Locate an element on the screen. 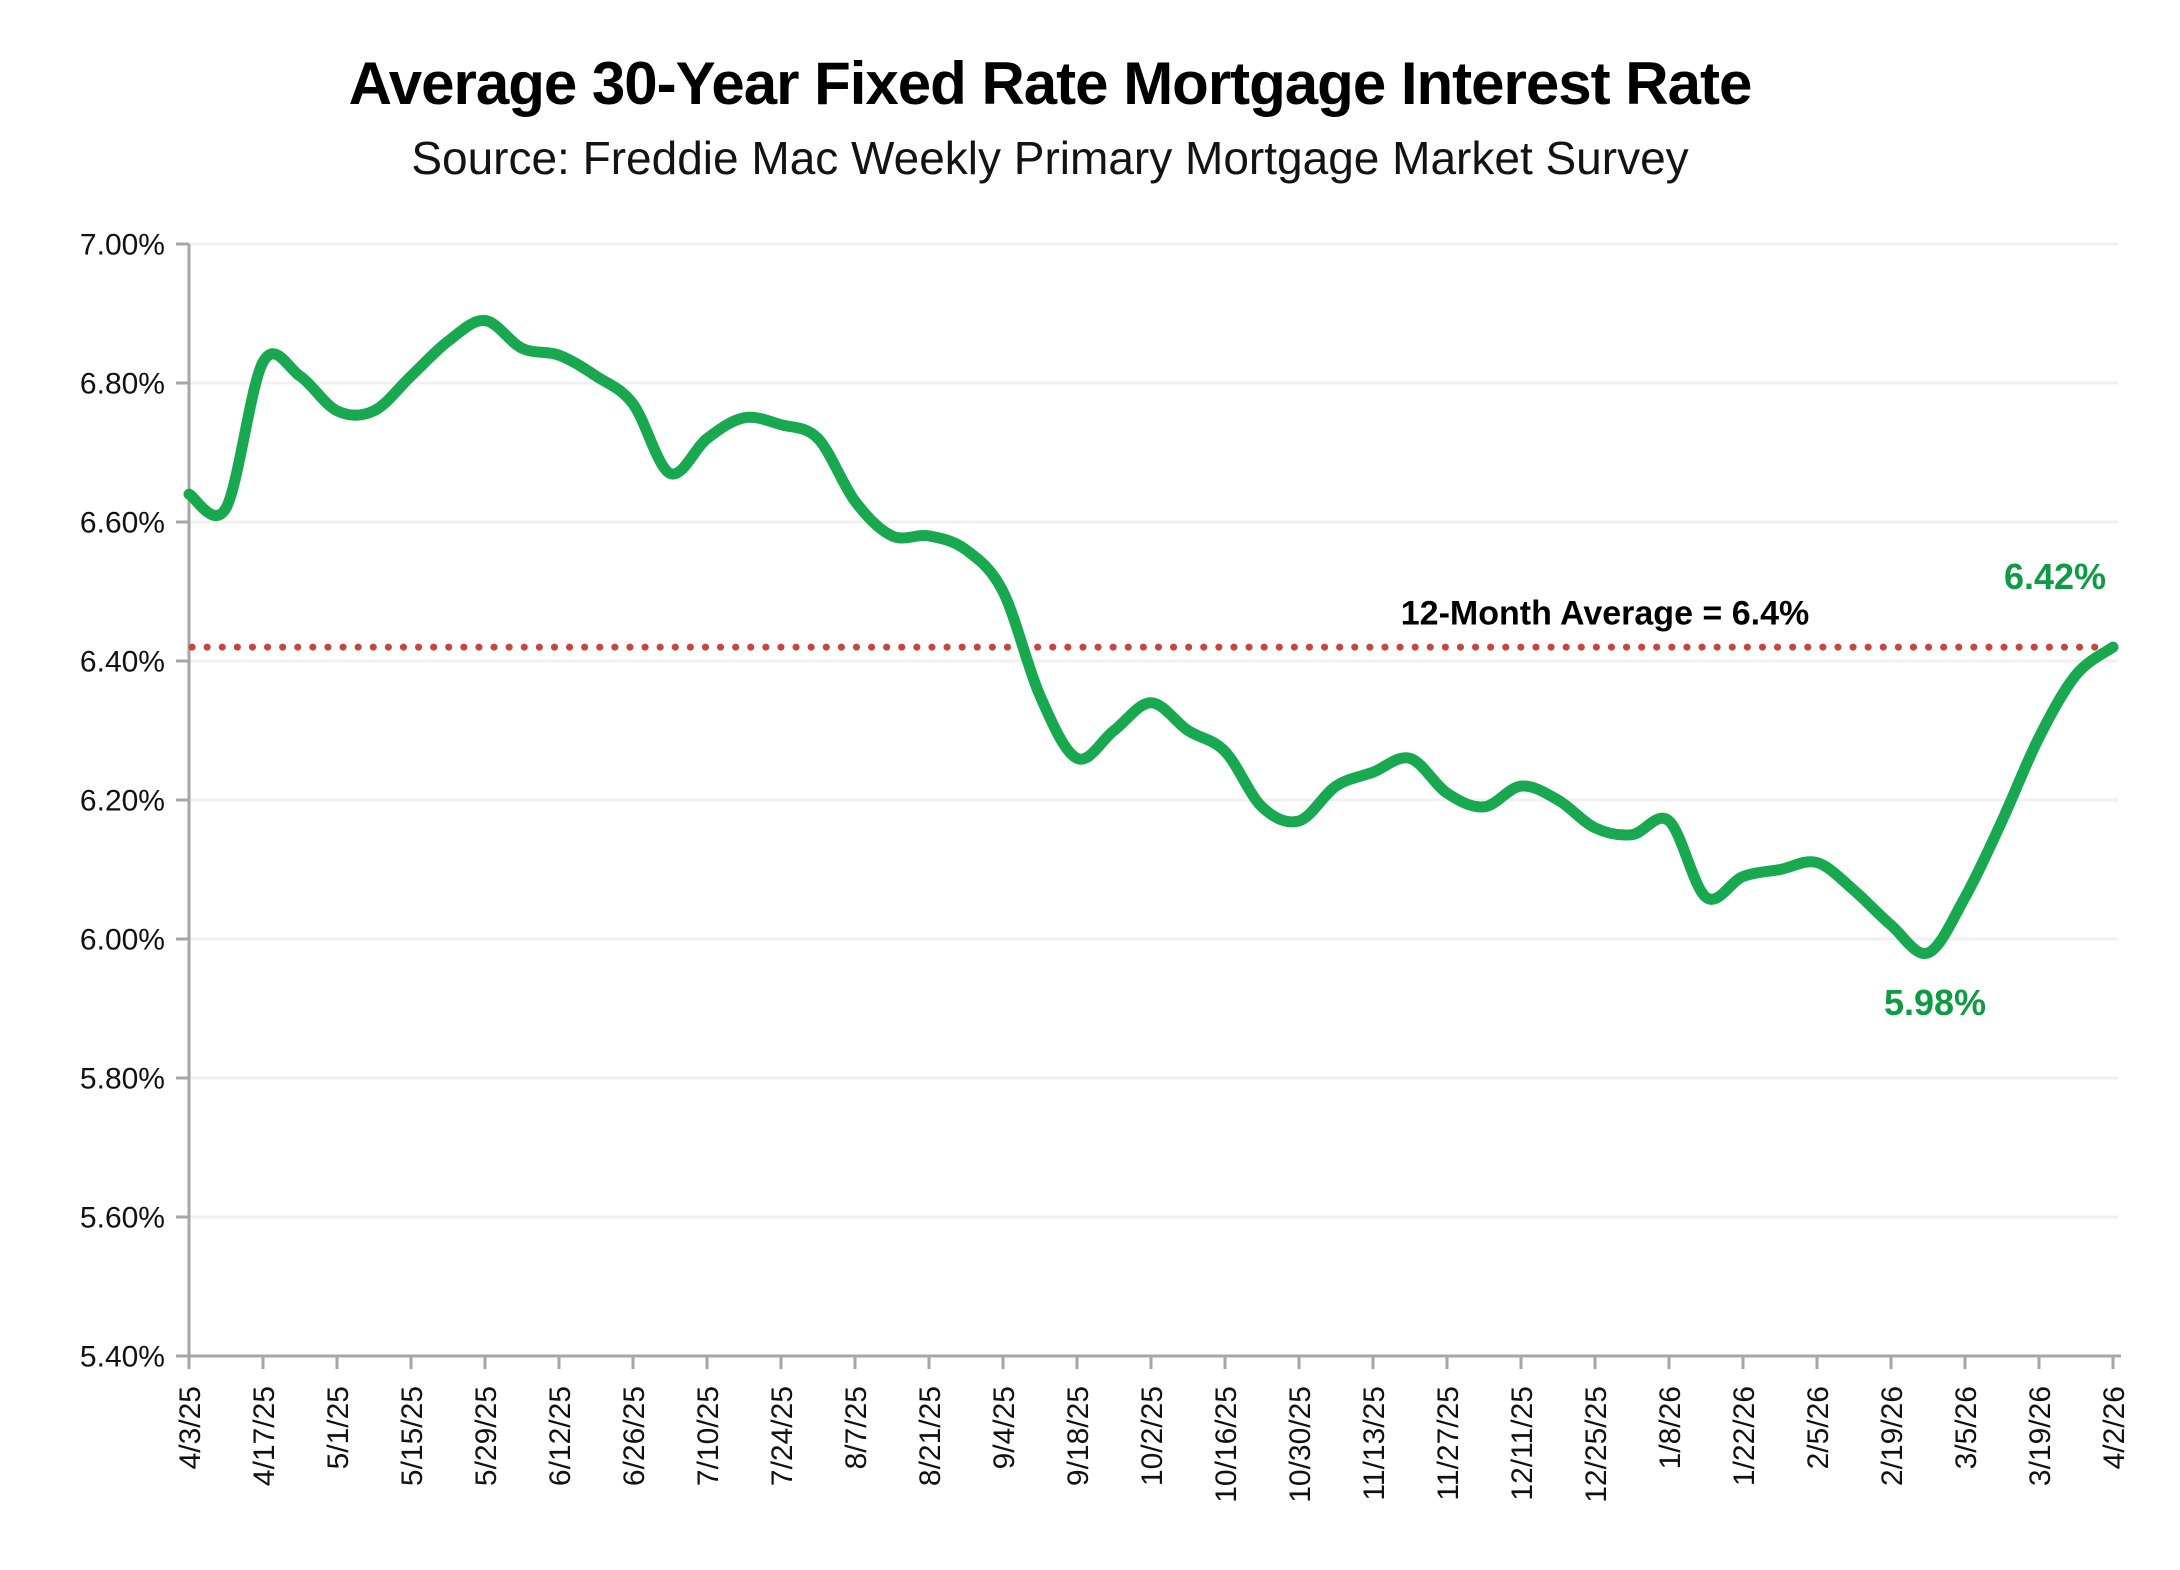 Image resolution: width=2180 pixels, height=1570 pixels. x-tick-label: 9/18/25 is located at coordinates (1078, 1436).